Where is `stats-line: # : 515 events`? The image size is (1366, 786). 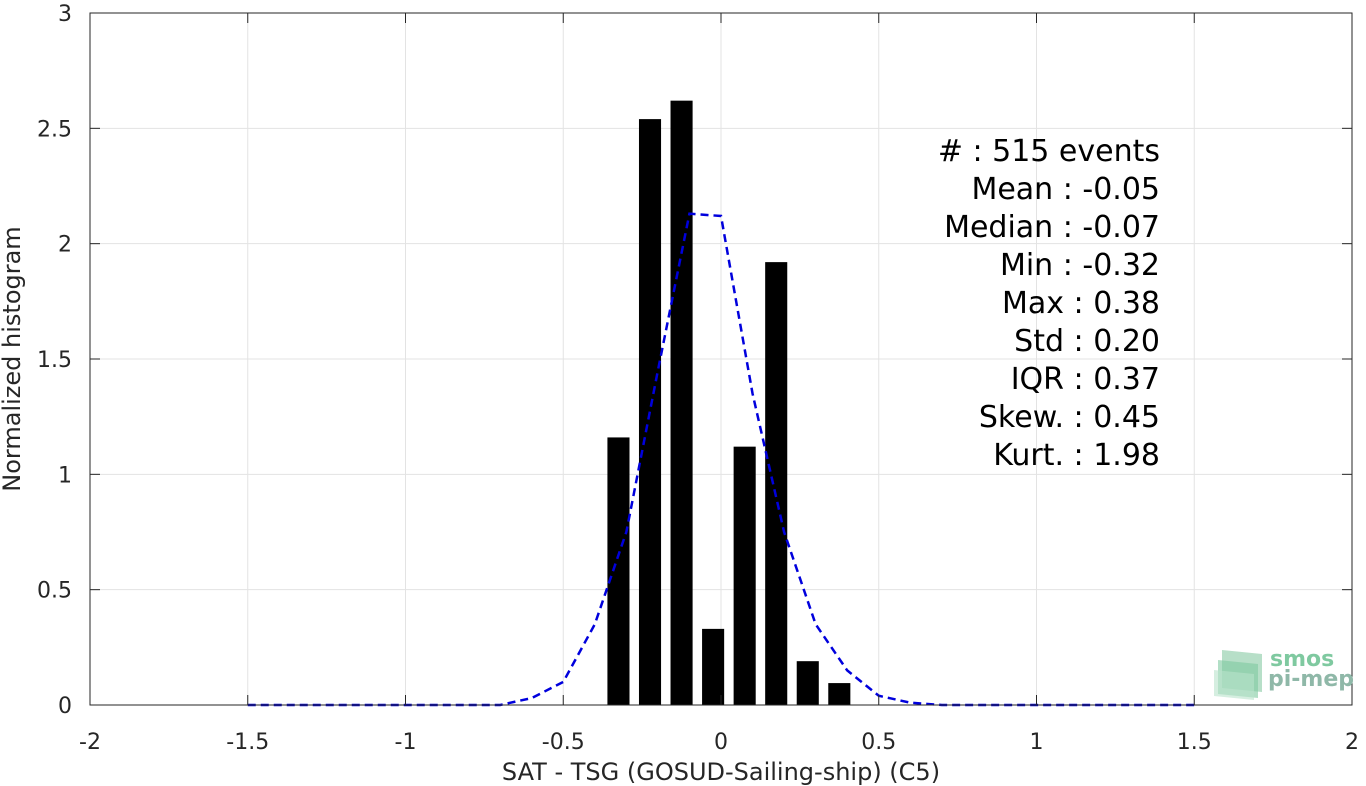 stats-line: # : 515 events is located at coordinates (1049, 151).